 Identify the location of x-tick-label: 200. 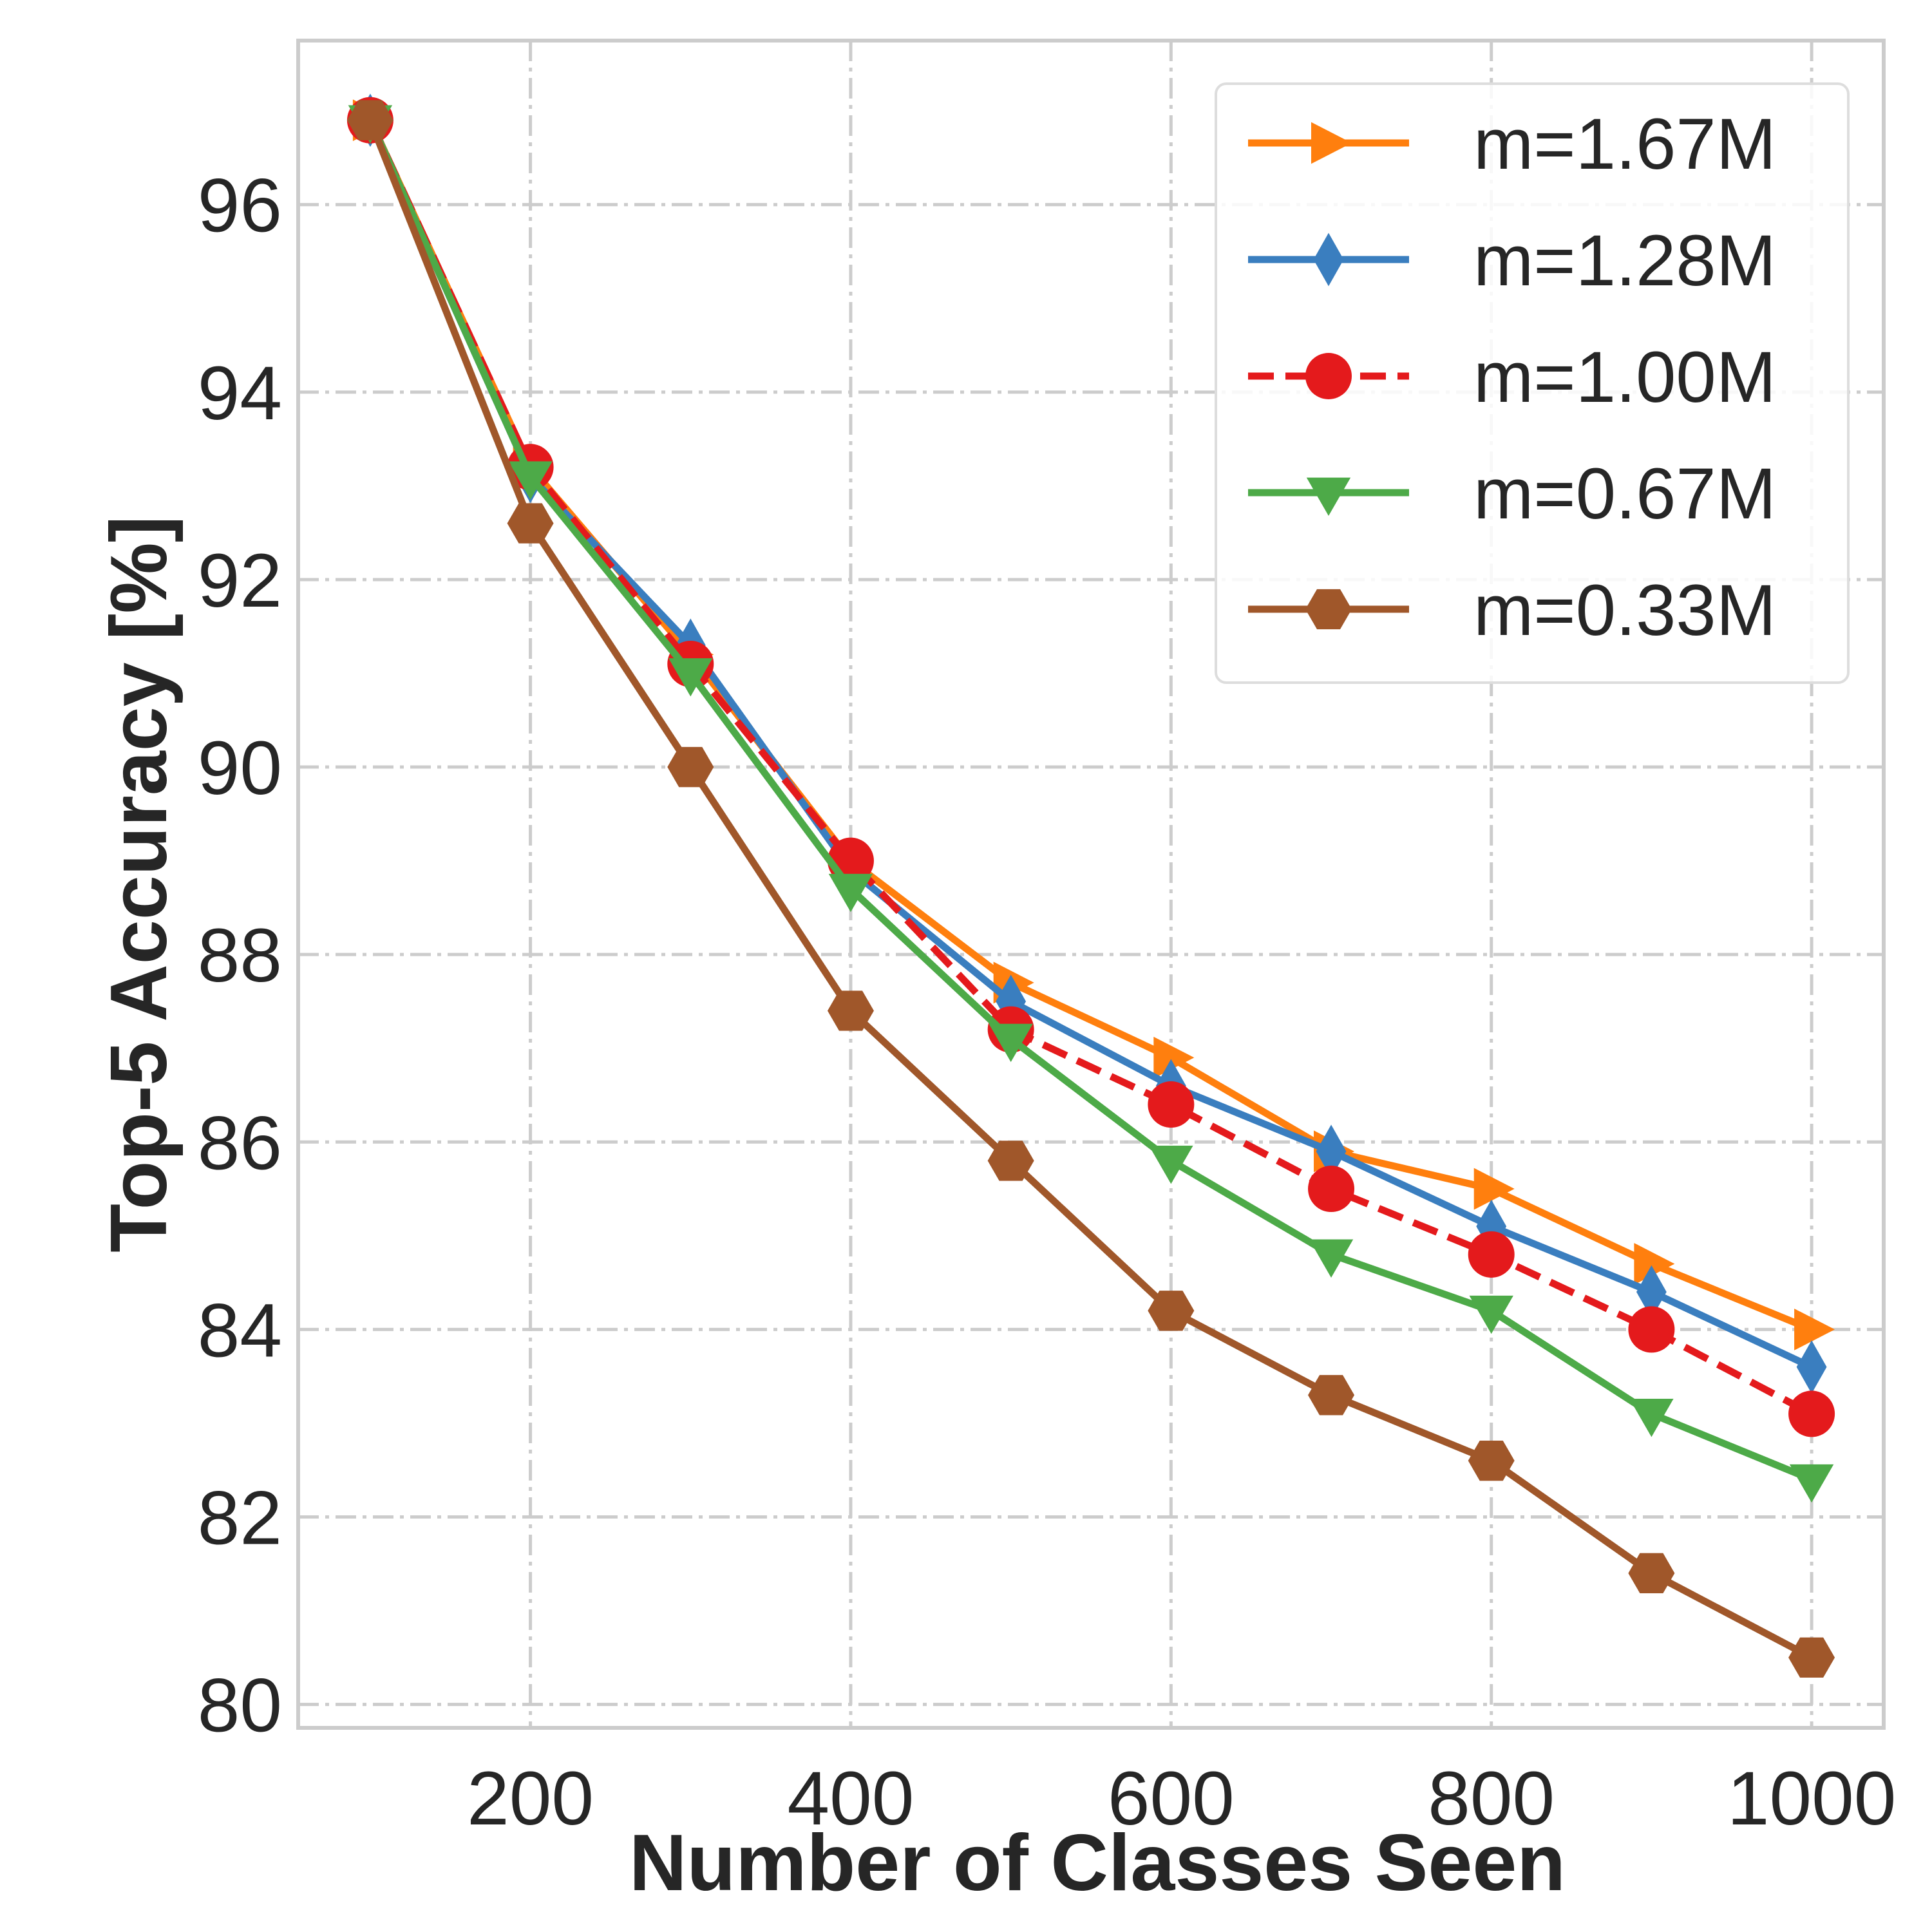
(530, 1799).